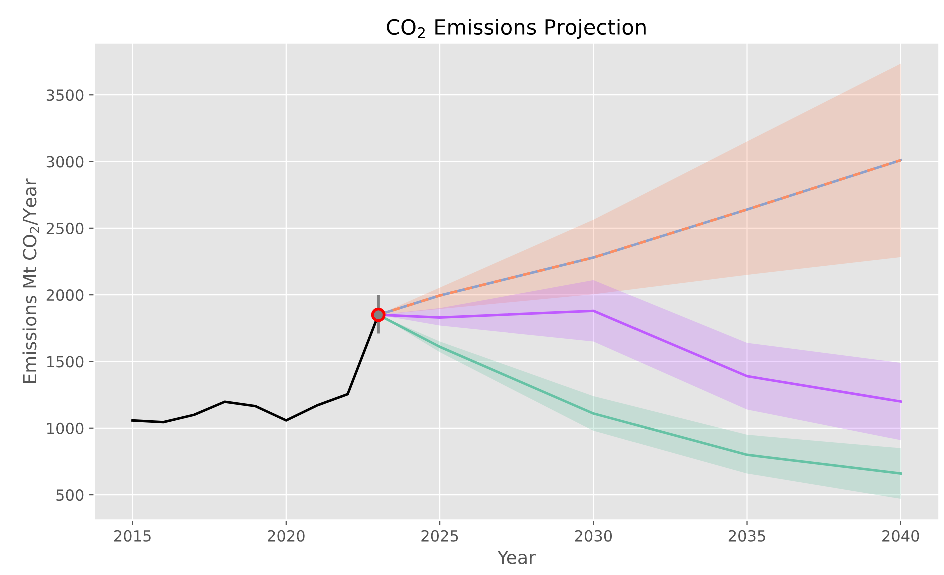 The width and height of the screenshot is (944, 575). Describe the element at coordinates (70, 496) in the screenshot. I see `y-tick-label: 500` at that location.